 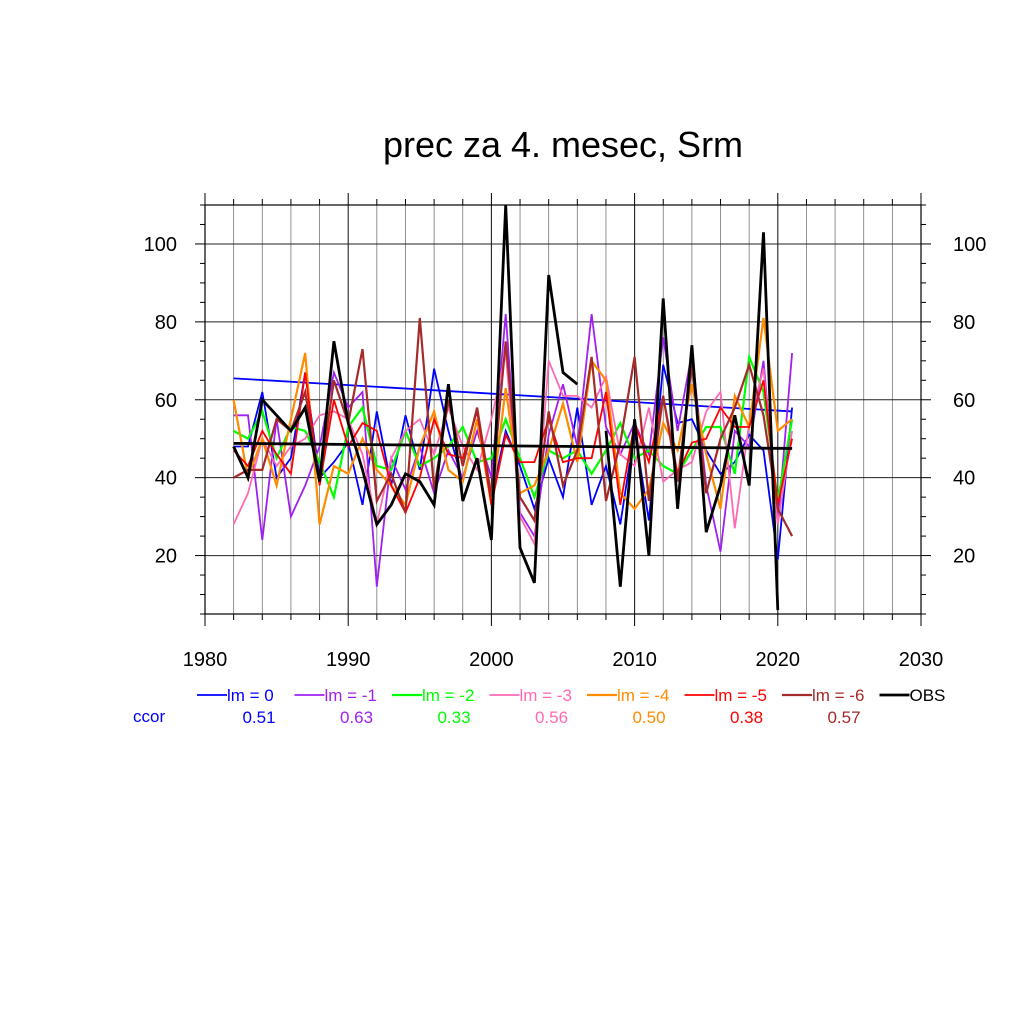 I want to click on chart-title: prec za 4. mesec, Srm, so click(x=563, y=144).